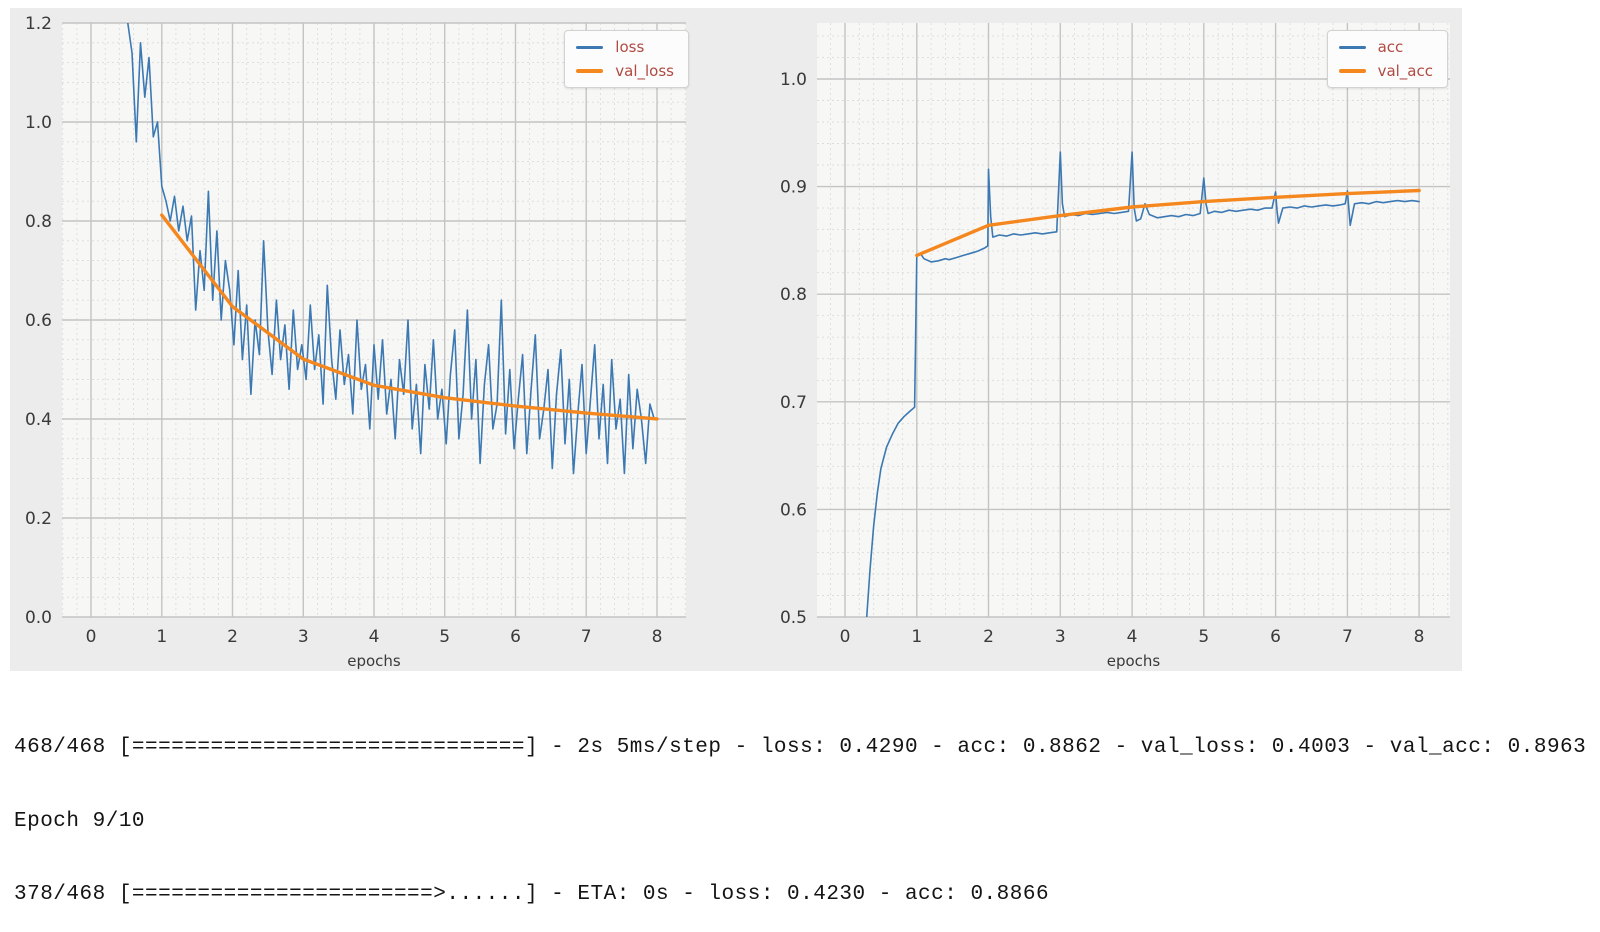 Image resolution: width=1600 pixels, height=932 pixels. I want to click on loss-line-sample-icon, so click(590, 47).